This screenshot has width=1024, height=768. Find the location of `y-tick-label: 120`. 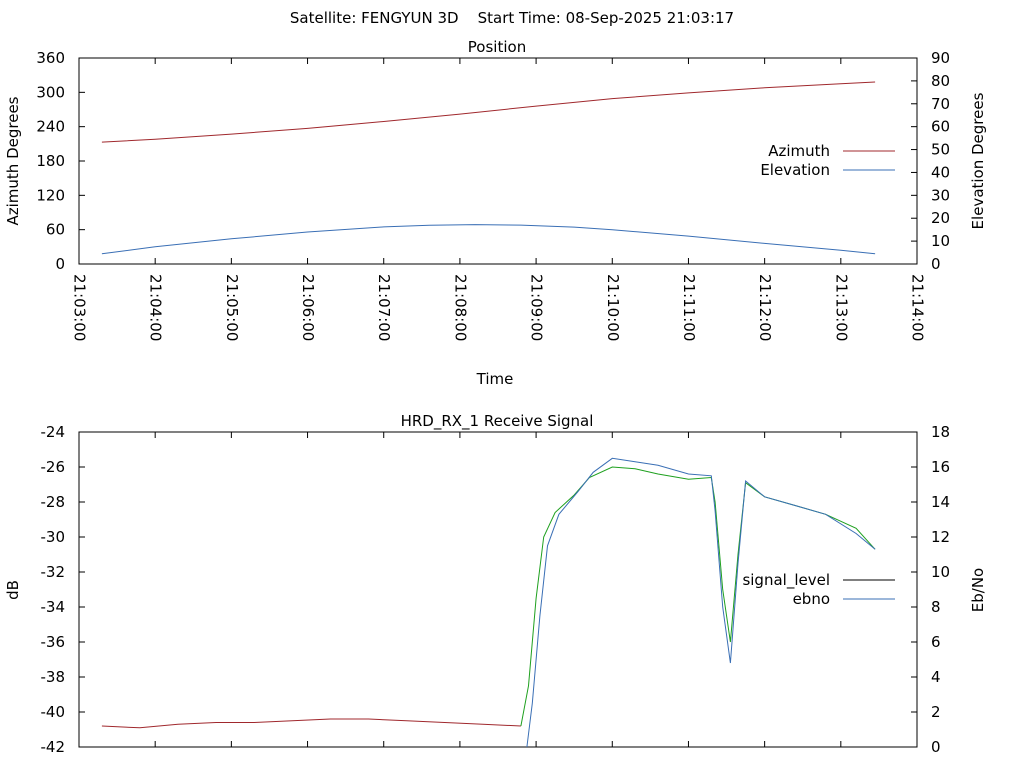

y-tick-label: 120 is located at coordinates (50, 195).